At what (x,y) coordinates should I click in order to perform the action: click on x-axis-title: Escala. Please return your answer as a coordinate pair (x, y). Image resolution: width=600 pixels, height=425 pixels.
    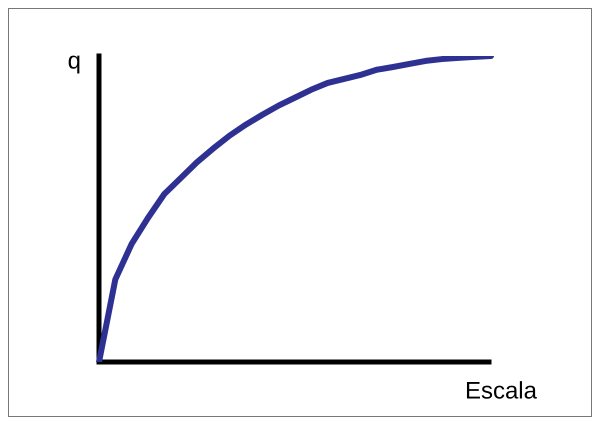
    Looking at the image, I should click on (501, 391).